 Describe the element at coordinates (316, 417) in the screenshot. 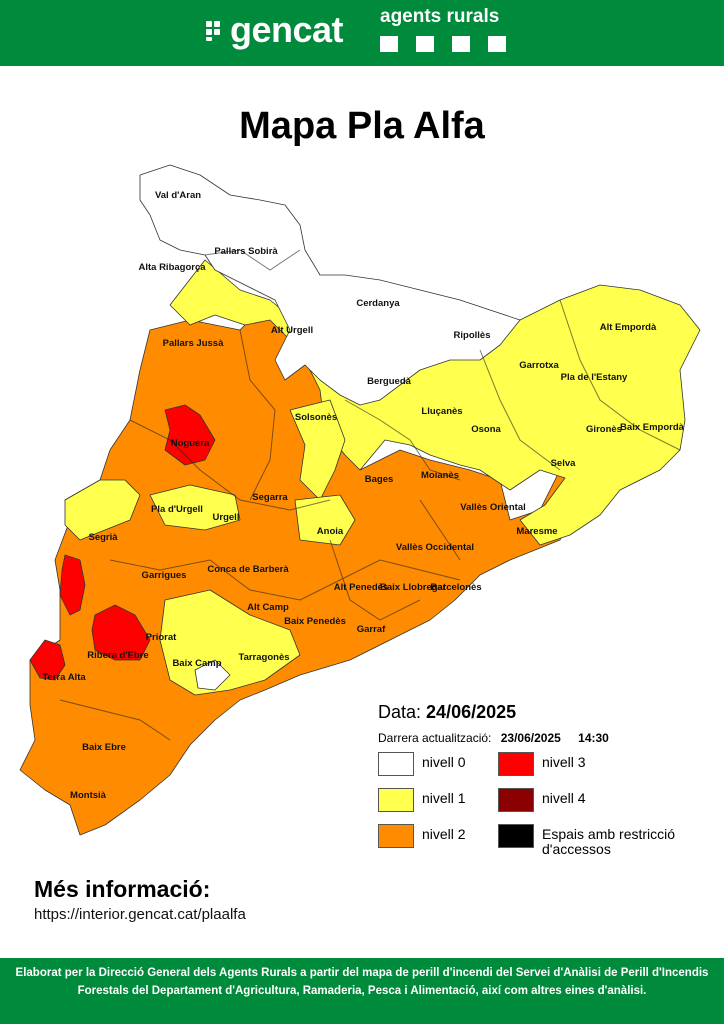

I see `label-solsones: Solsonès` at that location.